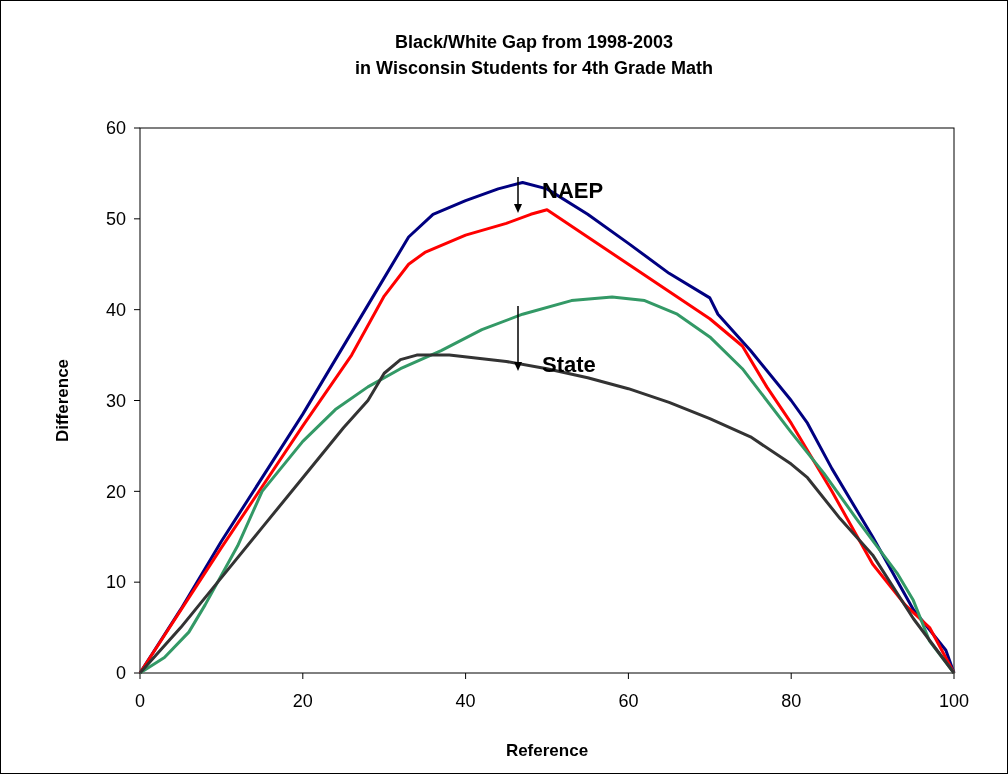 The image size is (1008, 774). Describe the element at coordinates (115, 219) in the screenshot. I see `y-tick-label: 50` at that location.